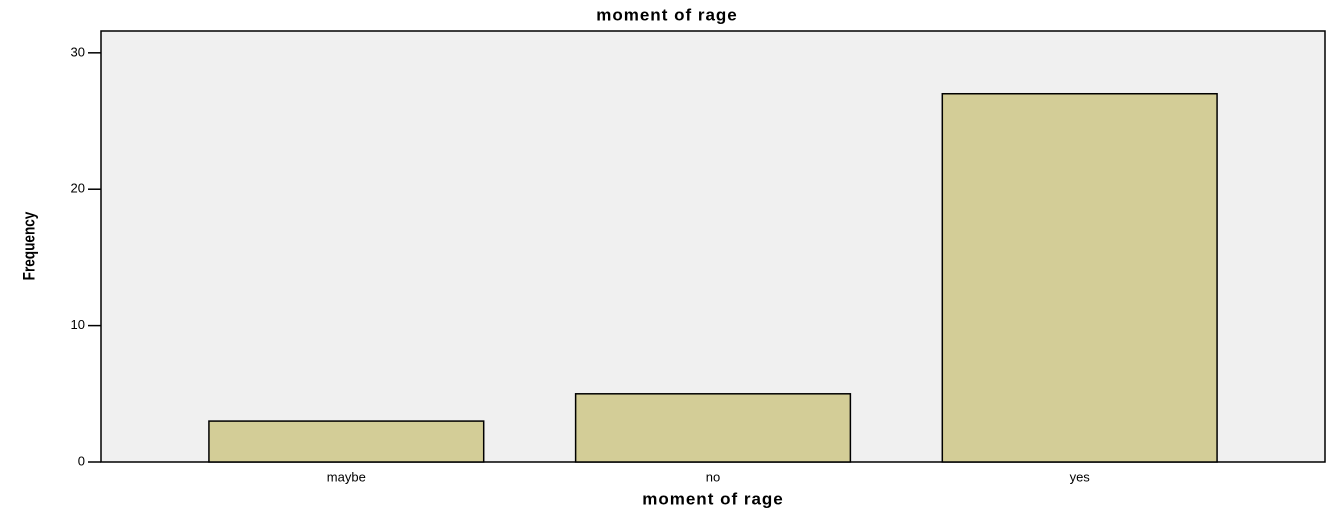 The width and height of the screenshot is (1334, 516). I want to click on x-tick-label: no, so click(713, 476).